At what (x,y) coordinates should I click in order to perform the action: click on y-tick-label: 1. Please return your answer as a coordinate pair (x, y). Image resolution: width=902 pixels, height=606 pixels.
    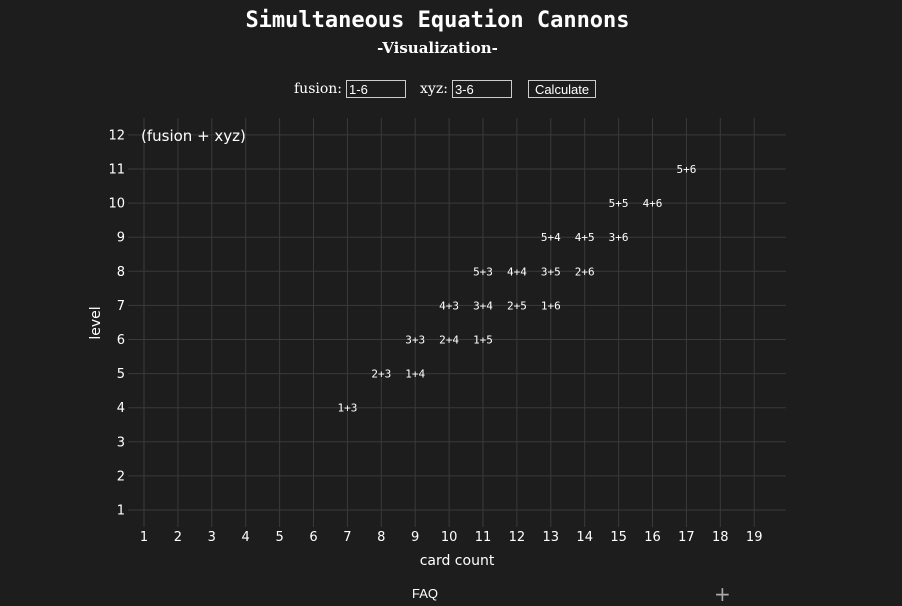
    Looking at the image, I should click on (121, 511).